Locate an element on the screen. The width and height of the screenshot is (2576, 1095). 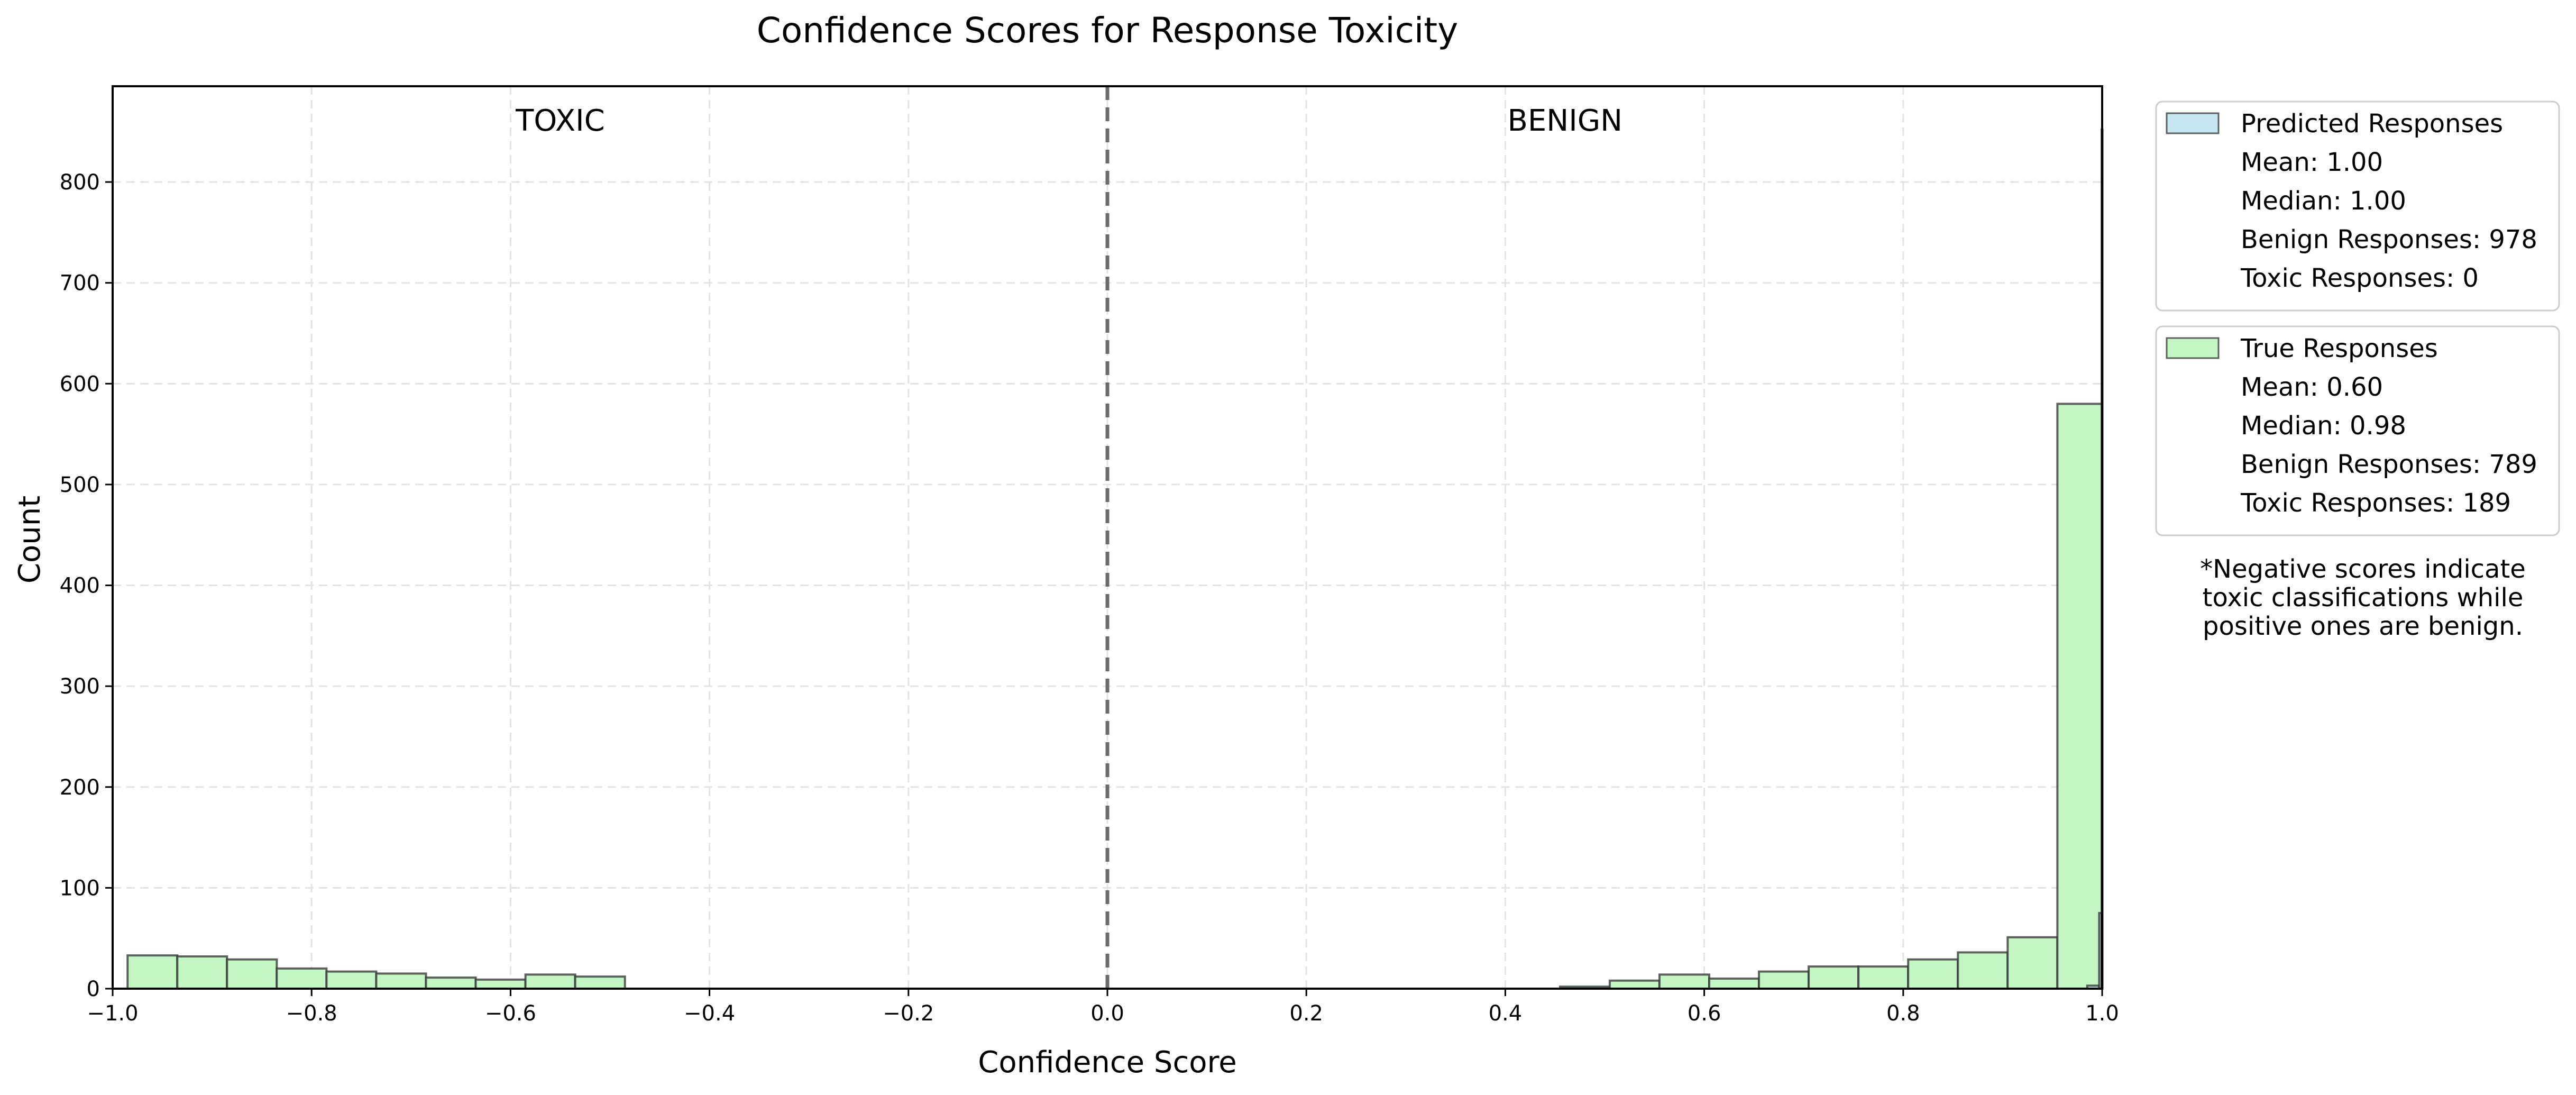
region-labels: TOXIC BENIGN is located at coordinates (1069, 121).